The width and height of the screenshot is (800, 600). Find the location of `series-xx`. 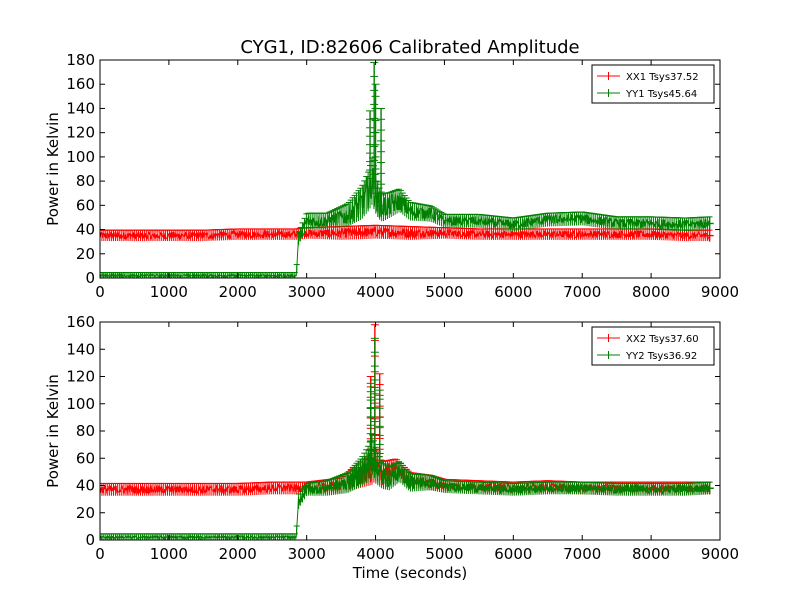

series-xx is located at coordinates (407, 233).